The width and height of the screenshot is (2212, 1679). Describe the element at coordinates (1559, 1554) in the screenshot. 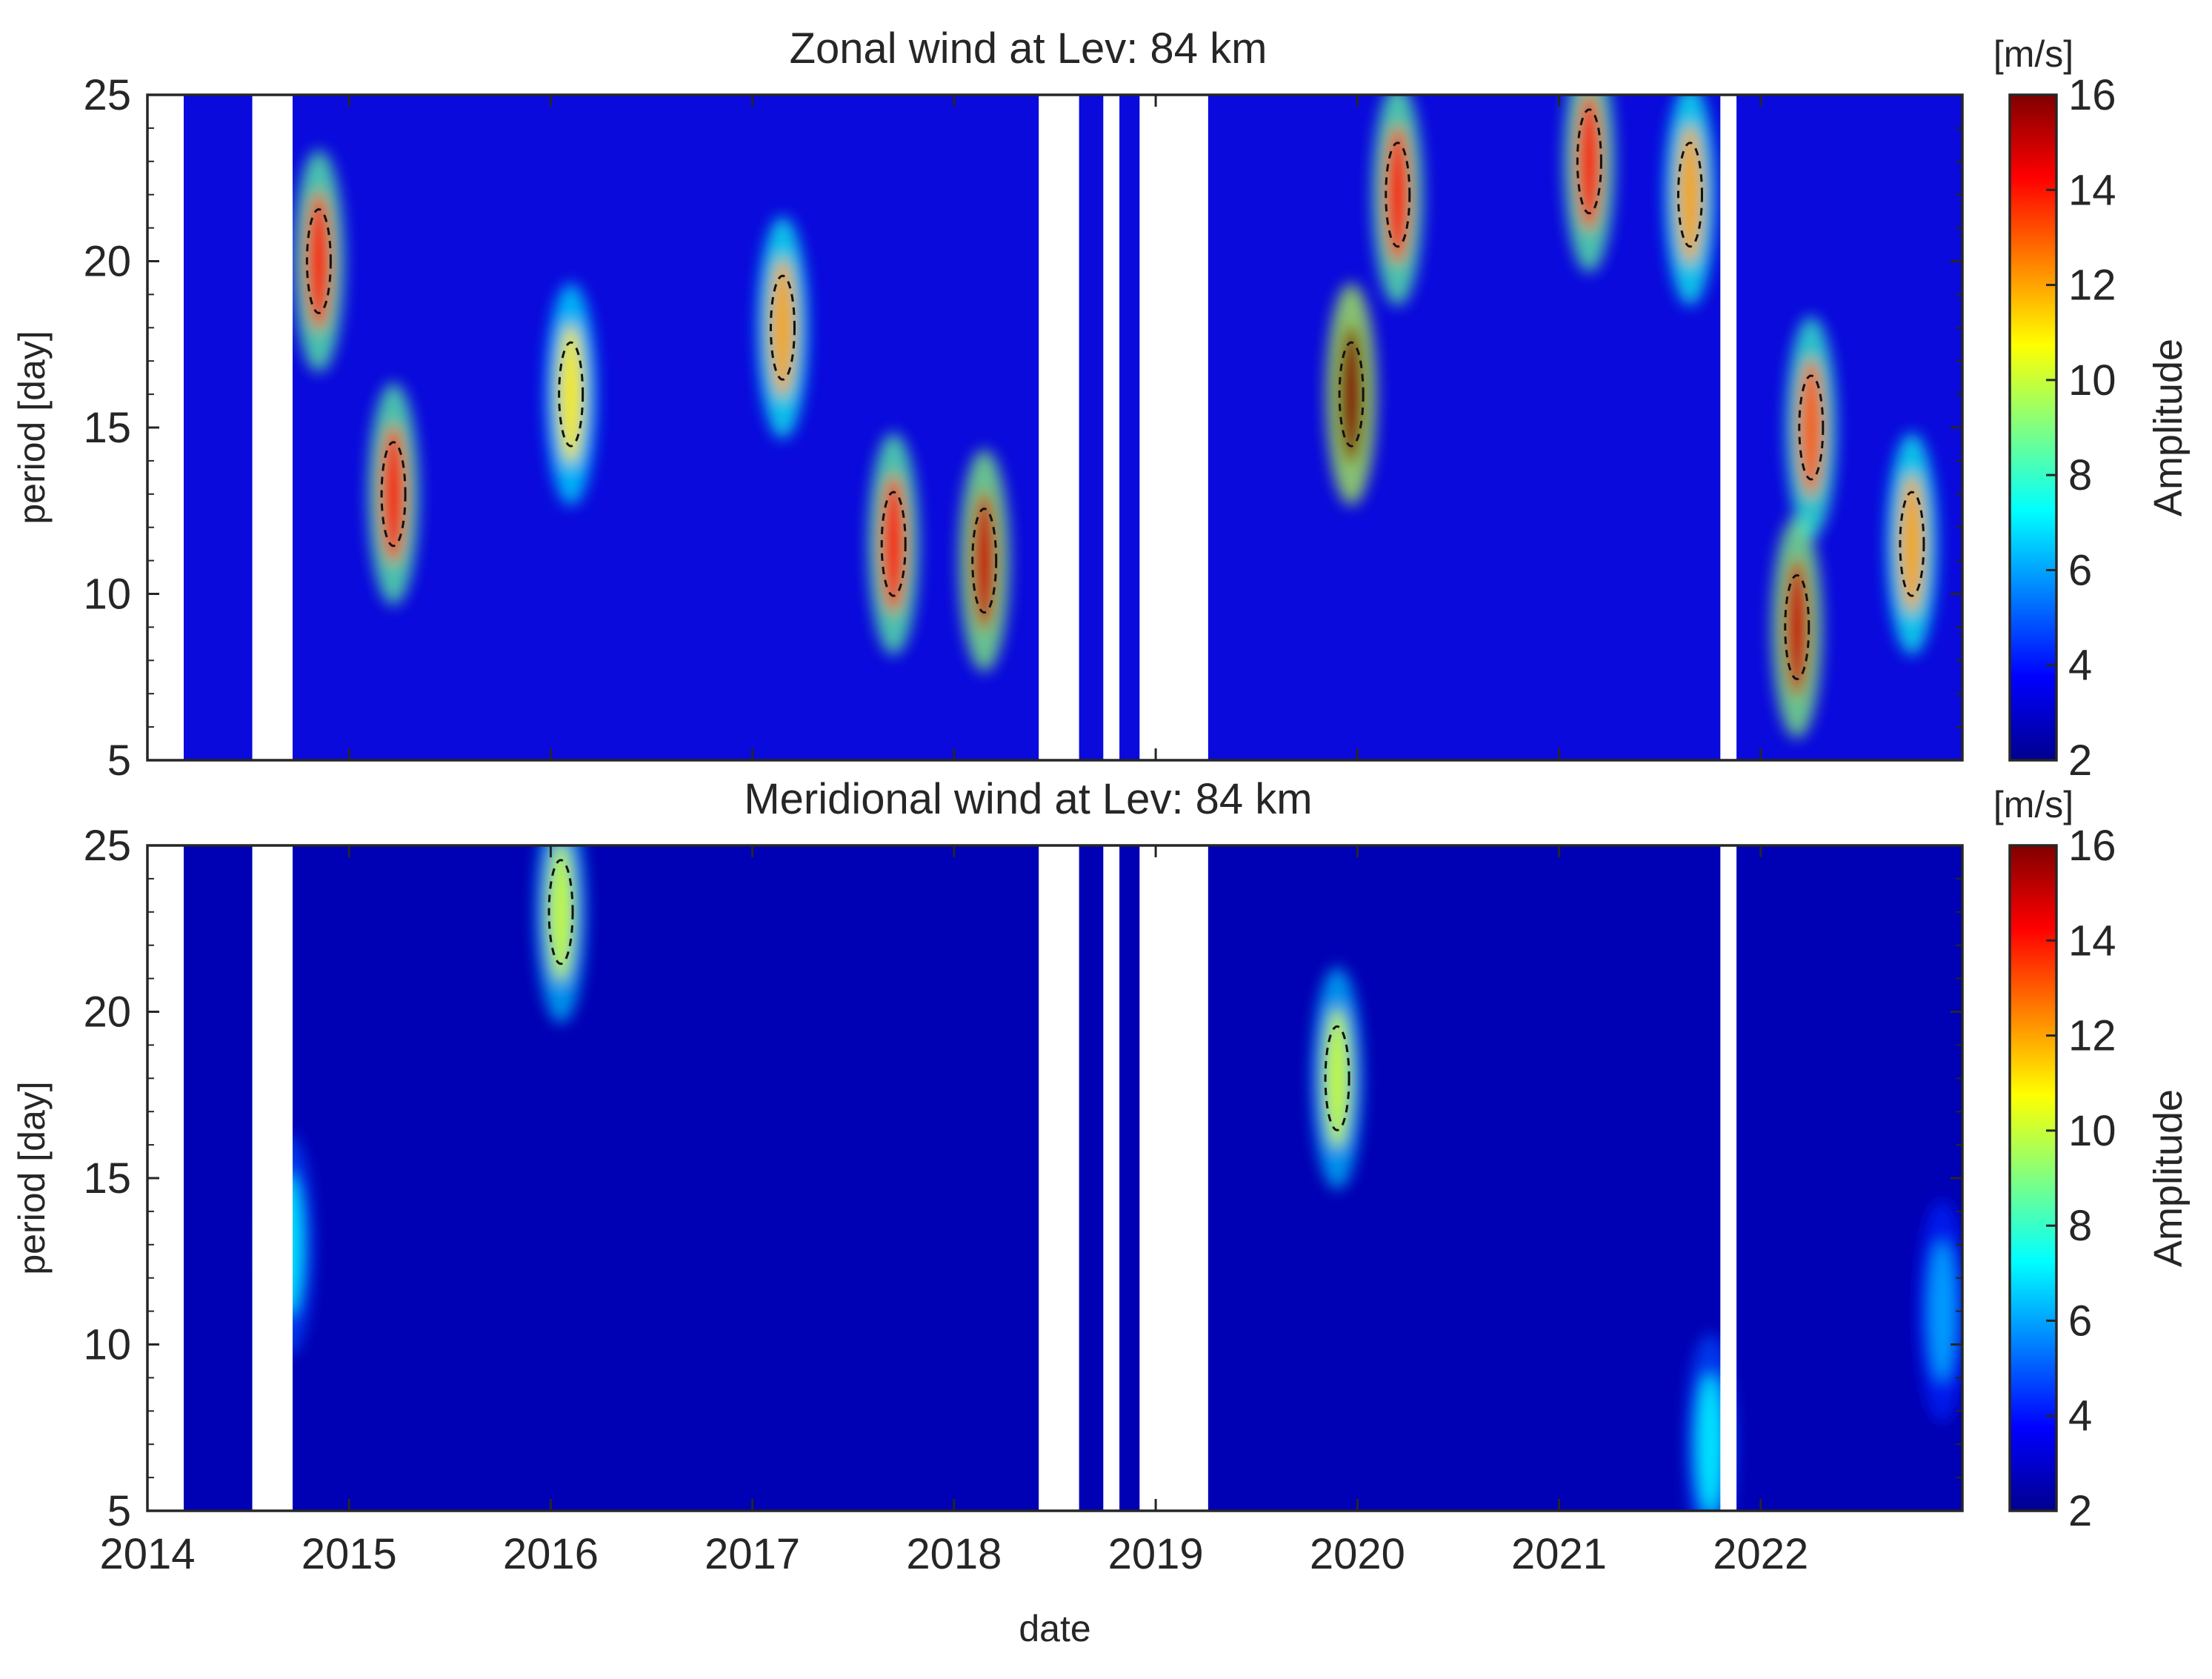

I see `x-tick-label: 2021` at that location.